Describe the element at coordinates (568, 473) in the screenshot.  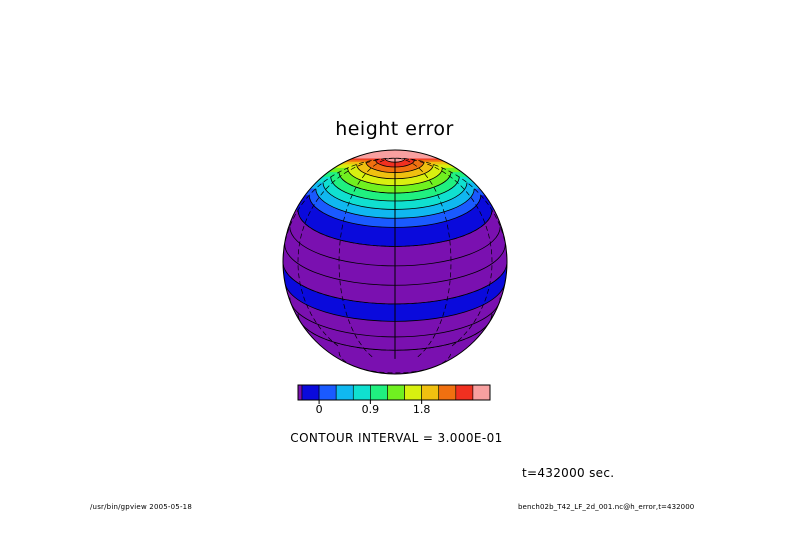
I see `time-label: t=432000 sec.` at that location.